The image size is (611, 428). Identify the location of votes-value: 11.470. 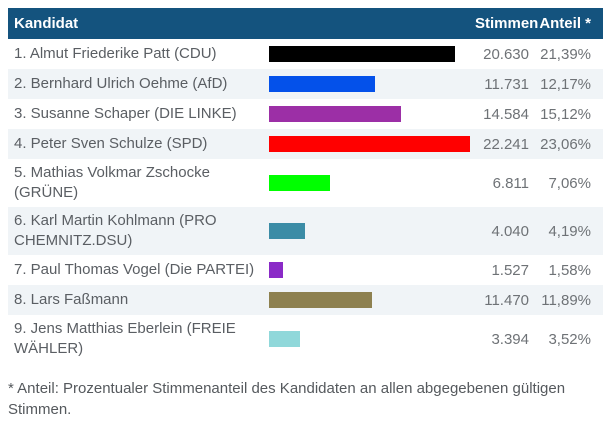
(506, 300).